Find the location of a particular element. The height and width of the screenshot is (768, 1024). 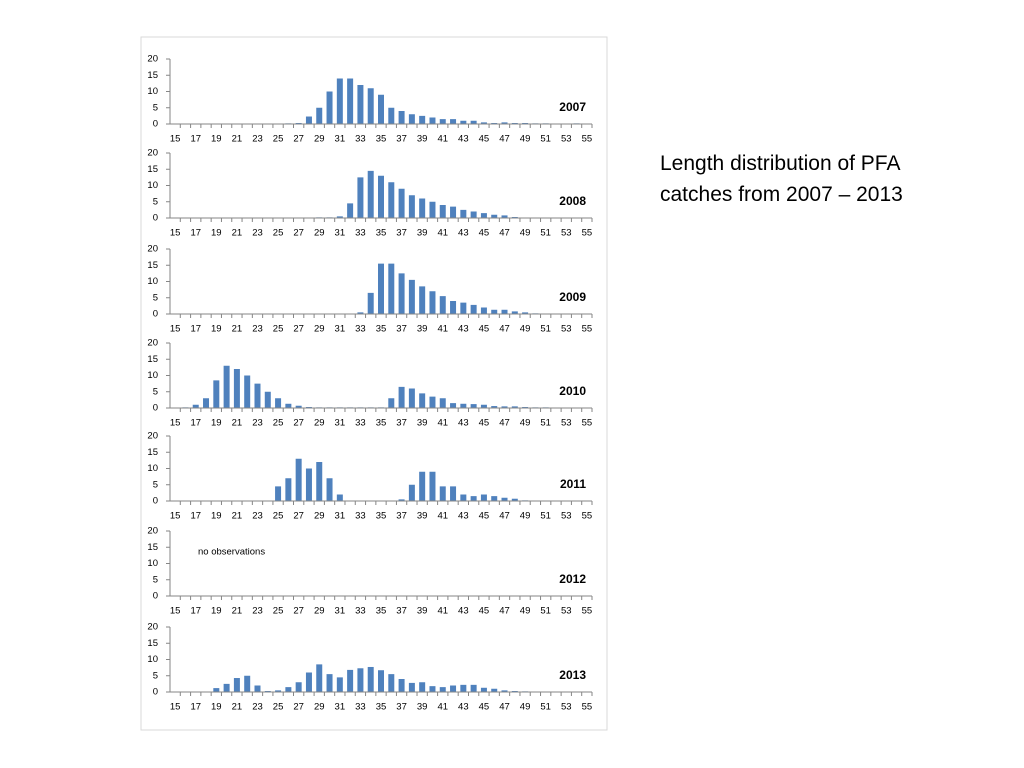

x-tick-label: 37 is located at coordinates (401, 707).